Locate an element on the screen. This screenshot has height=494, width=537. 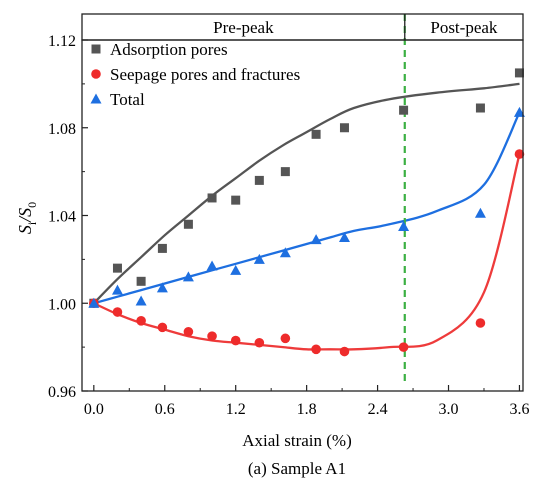
x-tick-label: 0.6 is located at coordinates (165, 409).